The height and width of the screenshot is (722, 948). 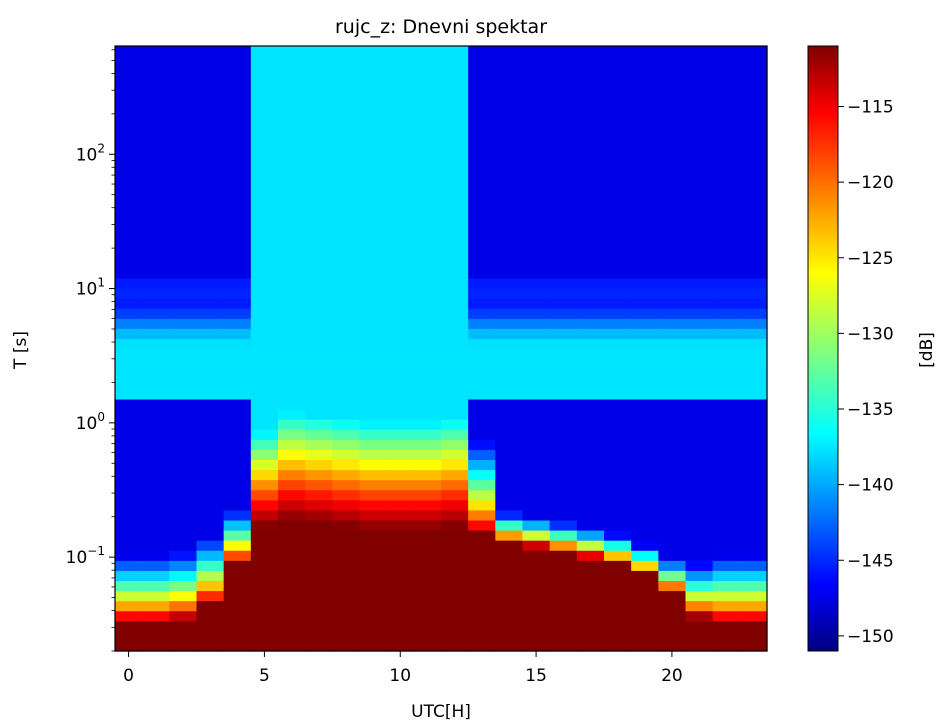 I want to click on y-tick-label: 102, so click(x=90, y=153).